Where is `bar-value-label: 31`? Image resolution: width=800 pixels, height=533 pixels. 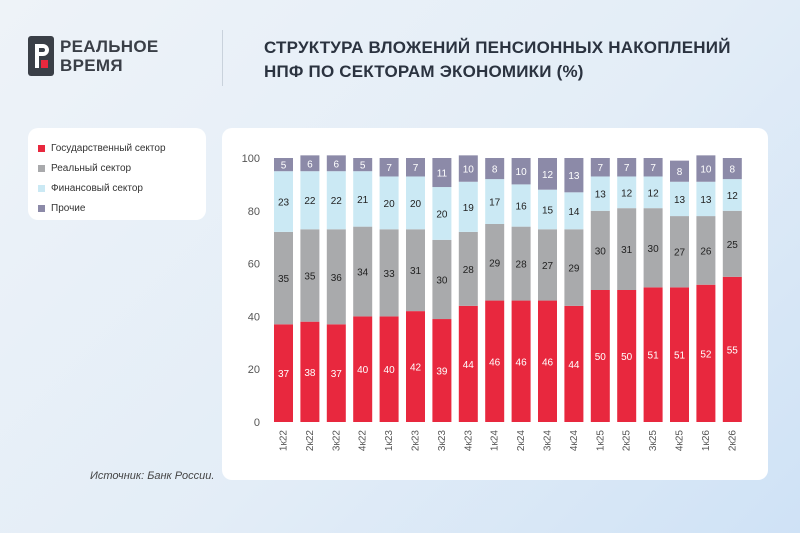
bar-value-label: 31 is located at coordinates (627, 250).